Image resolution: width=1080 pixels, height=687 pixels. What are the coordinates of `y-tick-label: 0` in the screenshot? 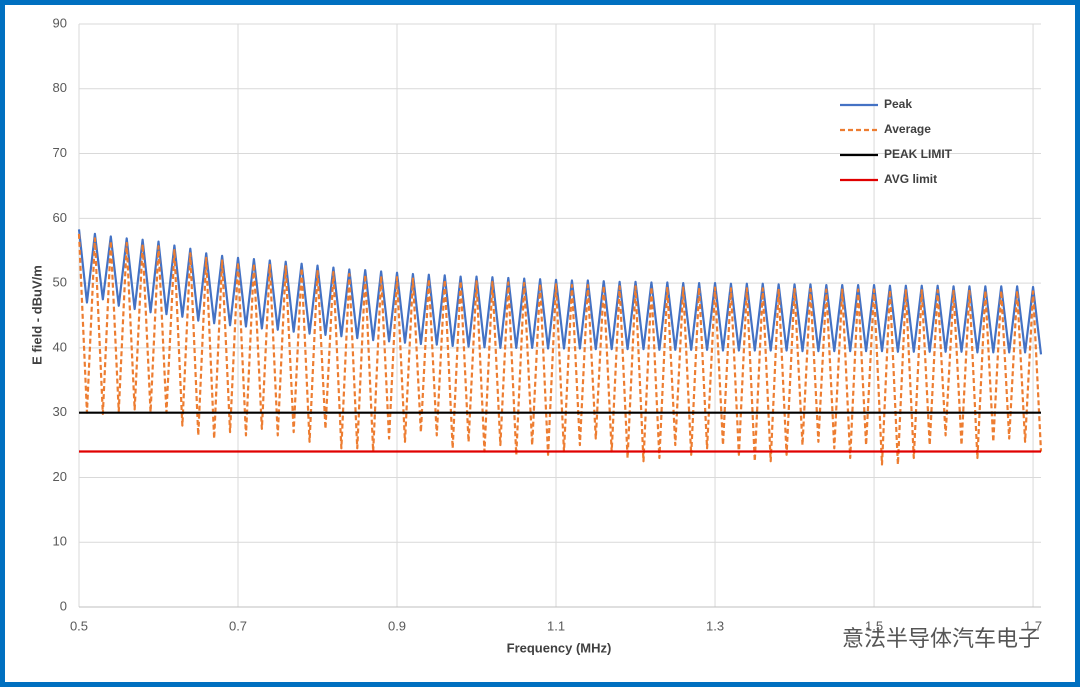 It's located at (63, 605).